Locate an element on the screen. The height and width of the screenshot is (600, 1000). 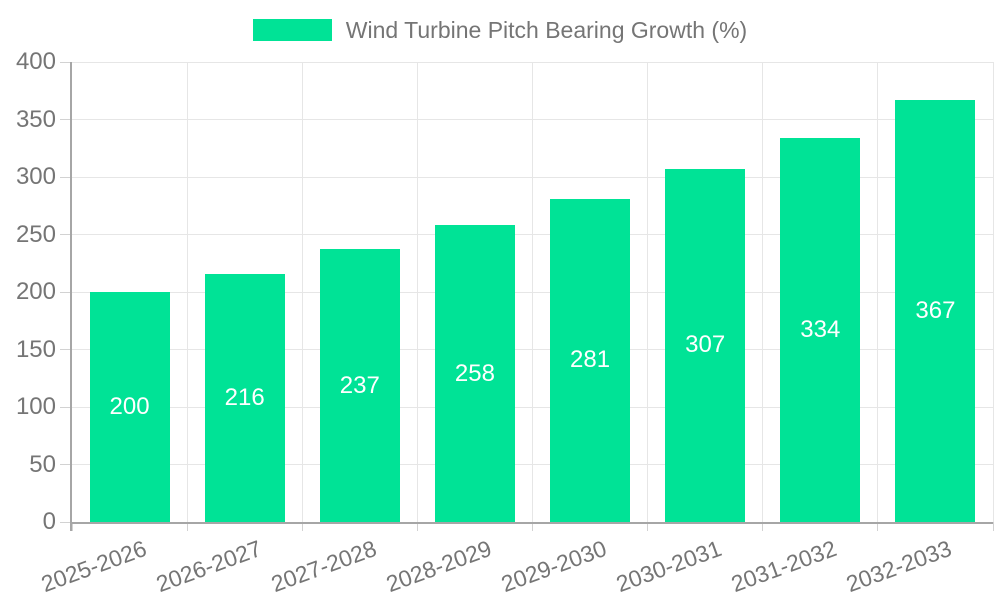
x-axis-category-label: 2026-2027 is located at coordinates (208, 566).